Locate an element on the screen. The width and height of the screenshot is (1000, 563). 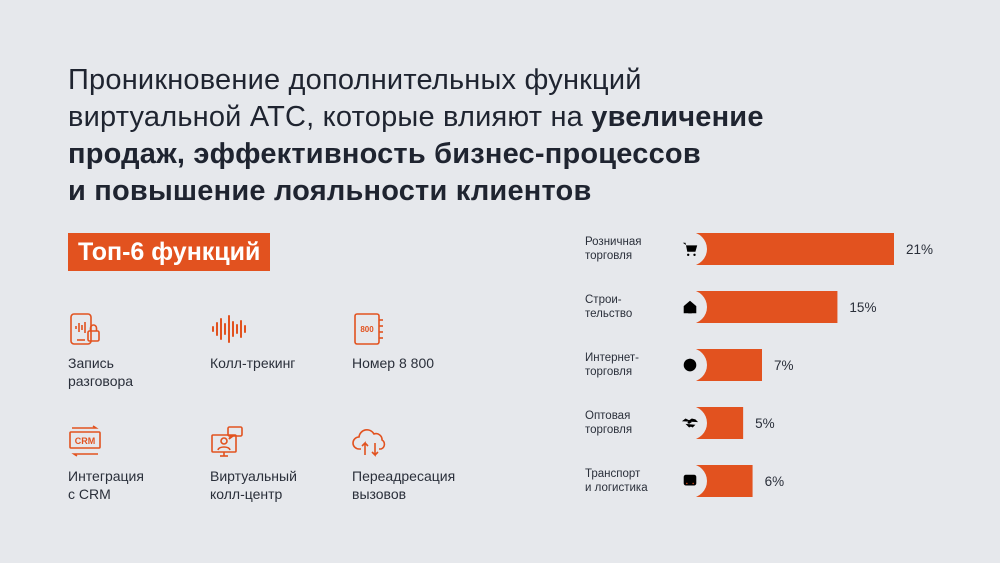
value-label: 5% is located at coordinates (765, 423).